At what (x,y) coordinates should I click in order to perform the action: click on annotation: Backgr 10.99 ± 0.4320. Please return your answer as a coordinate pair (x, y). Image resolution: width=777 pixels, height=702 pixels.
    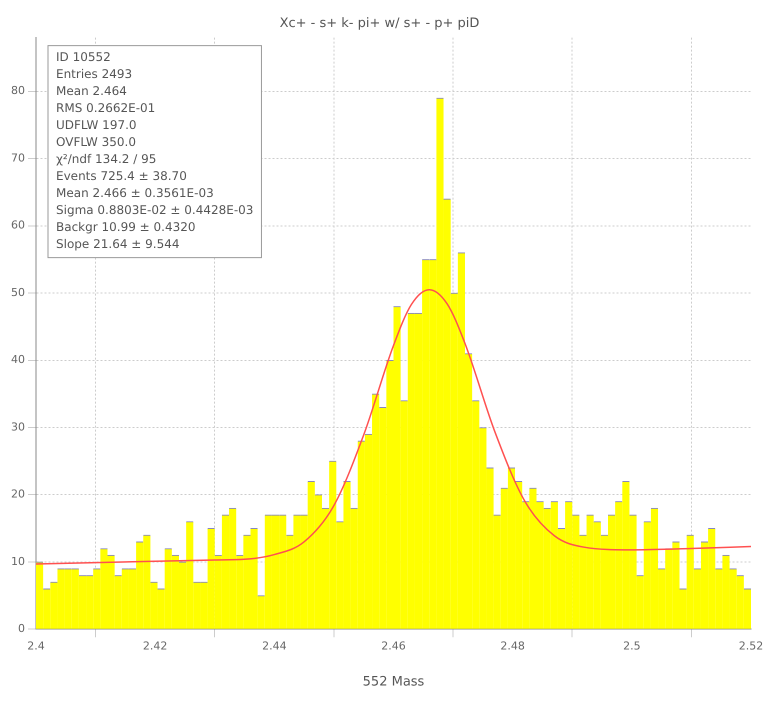
    Looking at the image, I should click on (126, 227).